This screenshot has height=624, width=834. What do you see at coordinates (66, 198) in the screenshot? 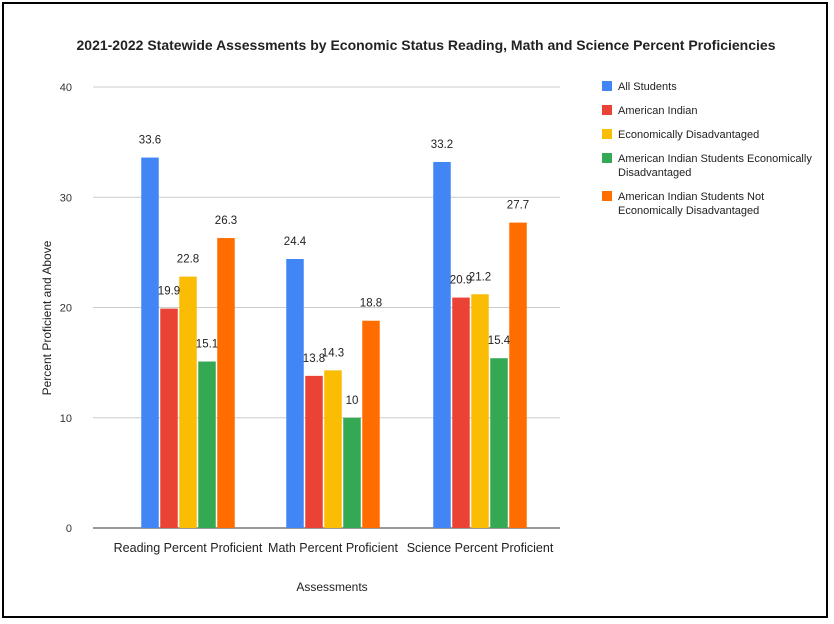
I see `y-tick-label: 30` at bounding box center [66, 198].